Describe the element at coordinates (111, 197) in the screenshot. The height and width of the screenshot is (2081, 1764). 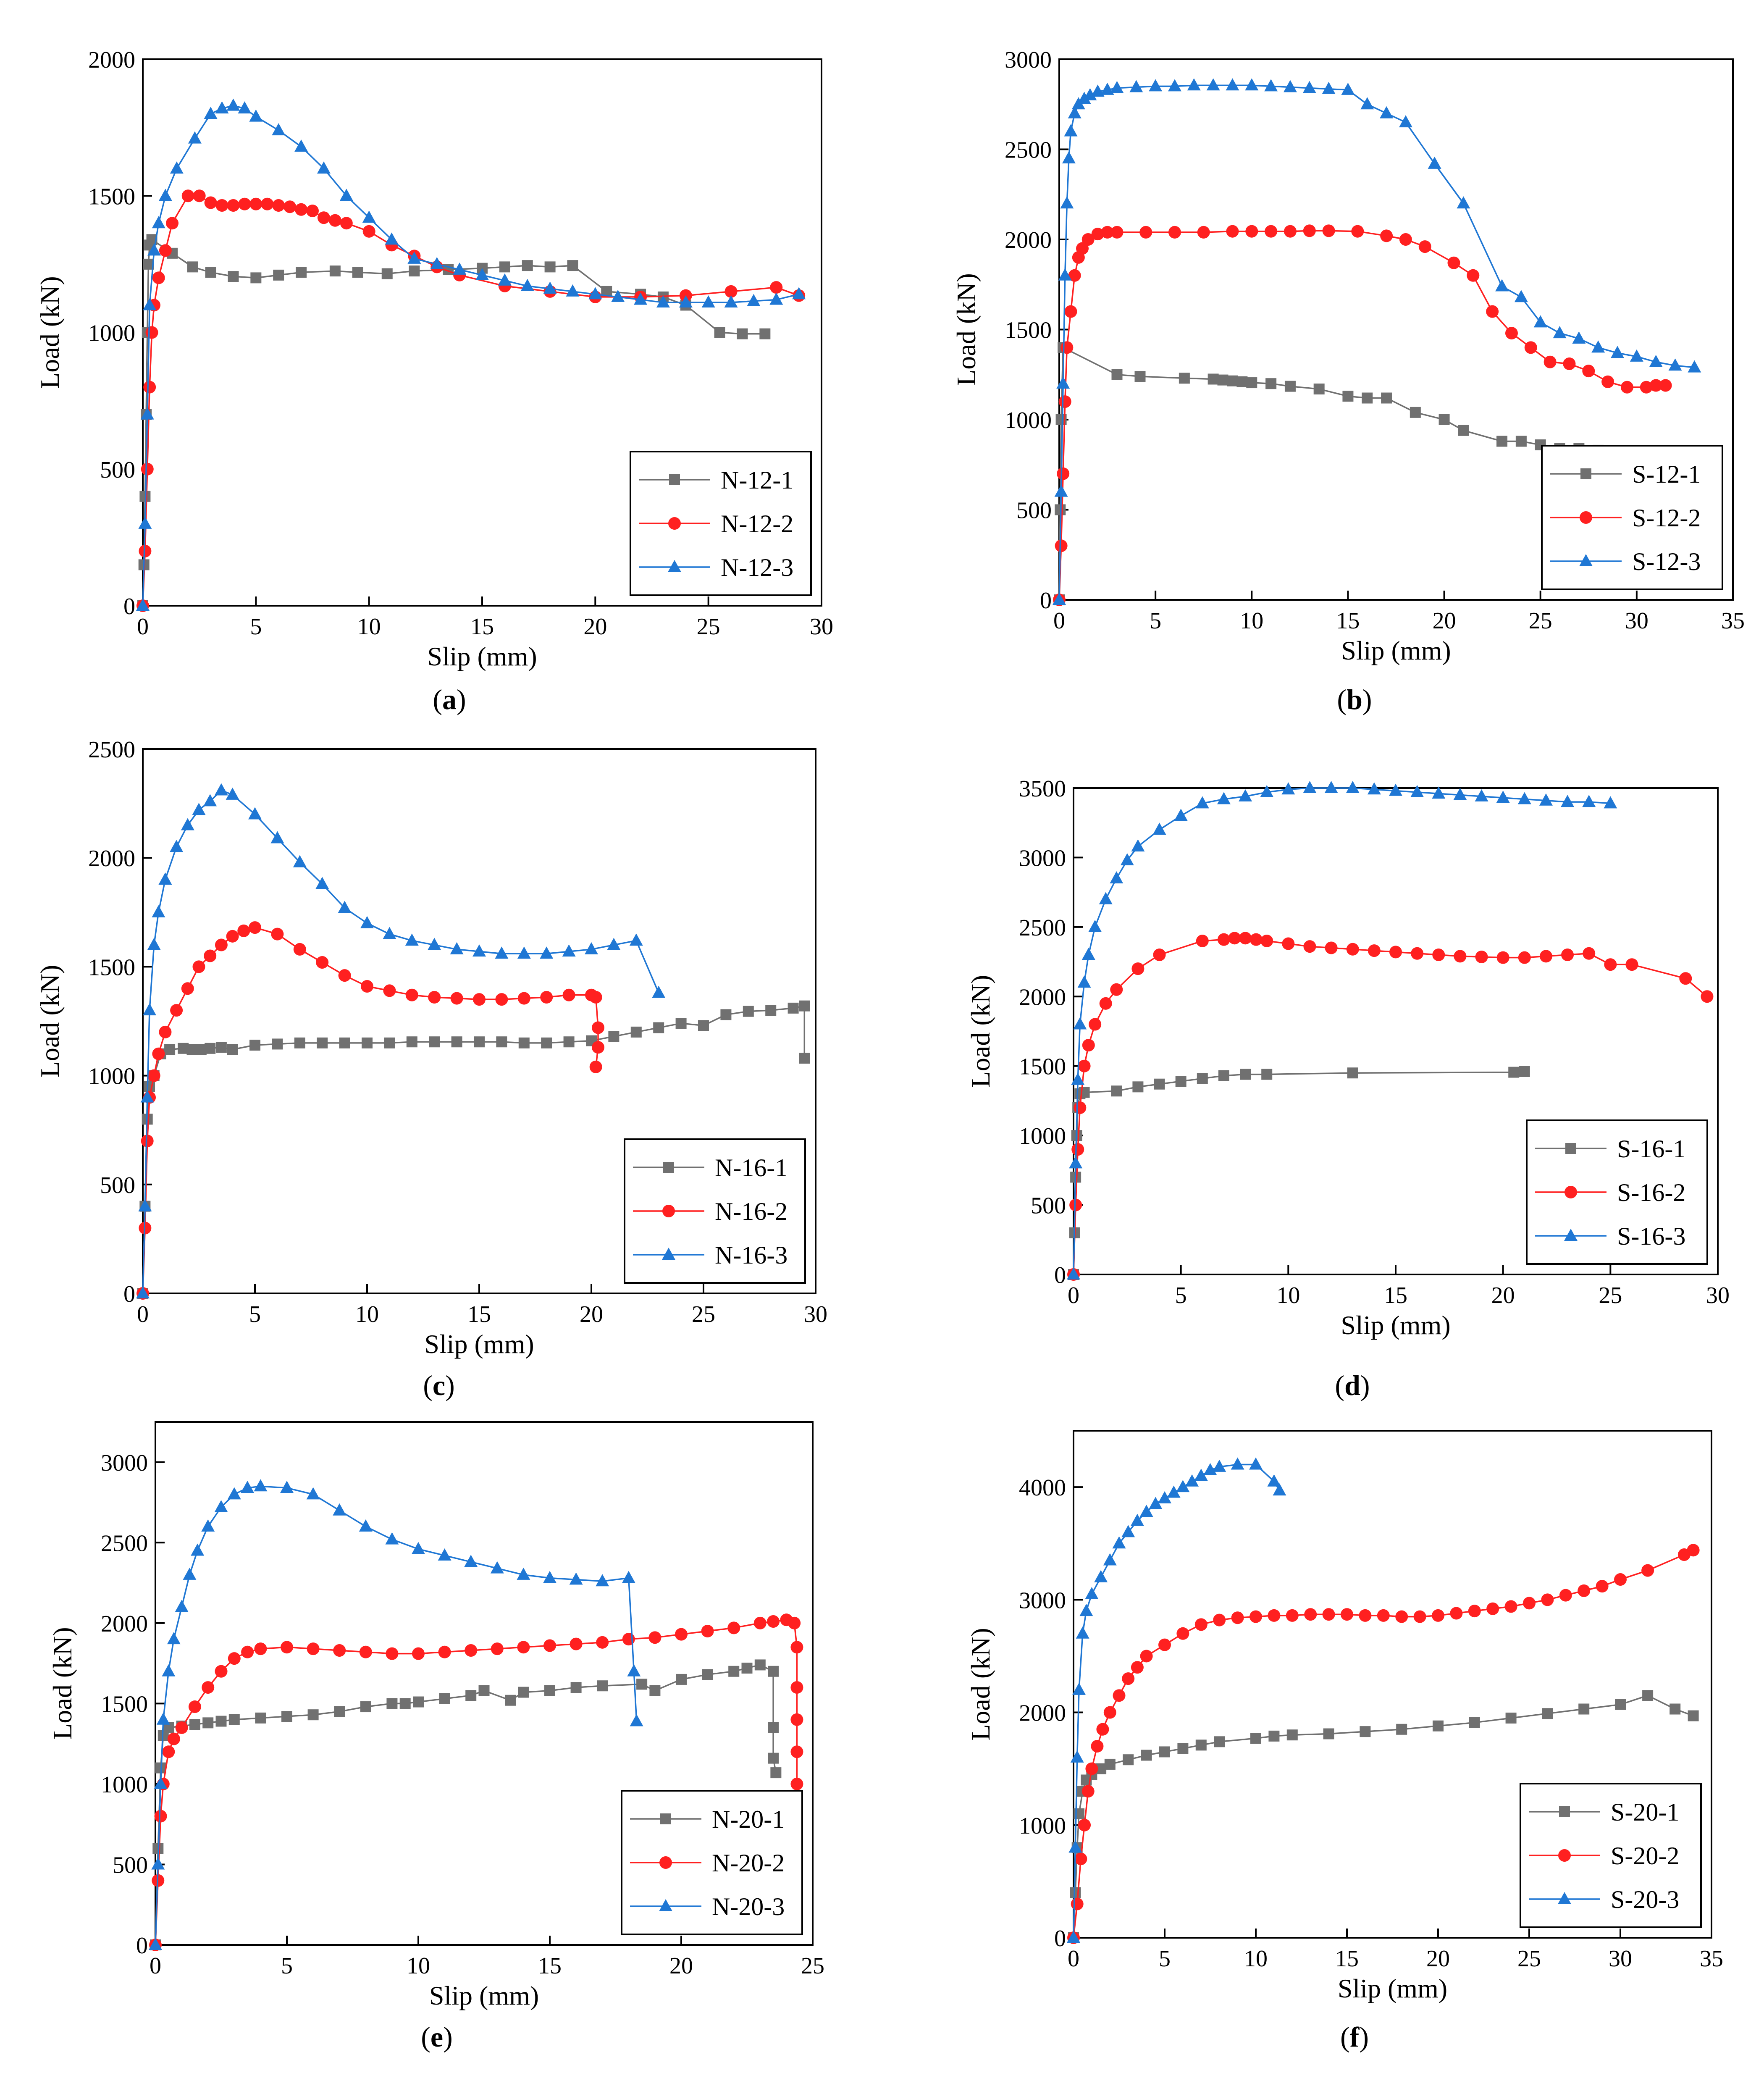
I see `y-tick-label: 1500` at that location.